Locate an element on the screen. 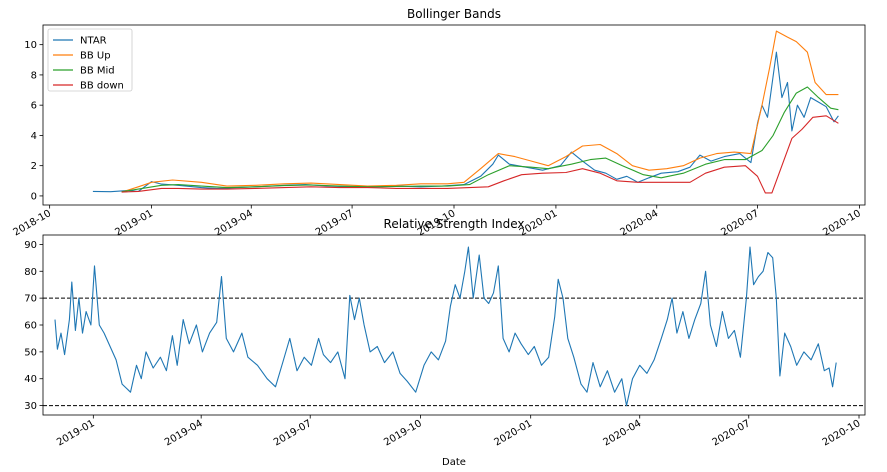 This screenshot has width=887, height=472. y-tick-label: 30 is located at coordinates (30, 406).